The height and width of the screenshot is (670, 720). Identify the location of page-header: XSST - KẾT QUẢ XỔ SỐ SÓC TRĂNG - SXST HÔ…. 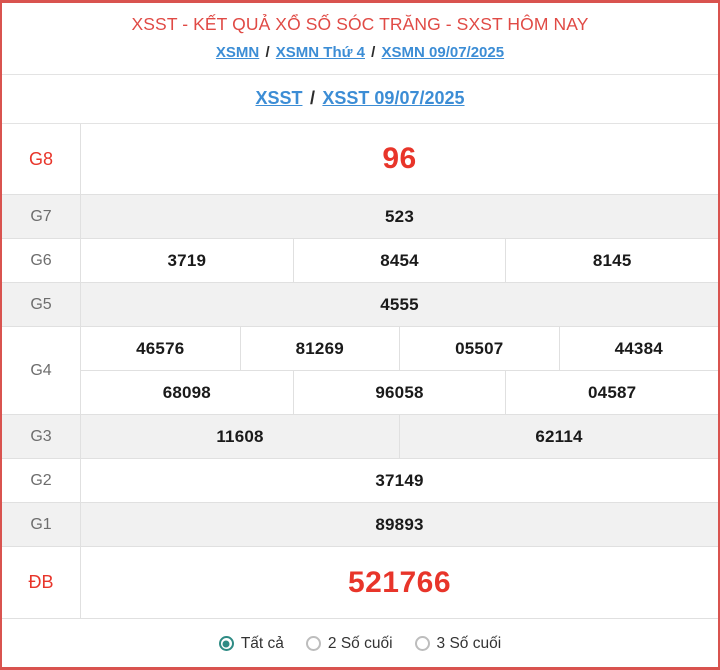
(360, 39).